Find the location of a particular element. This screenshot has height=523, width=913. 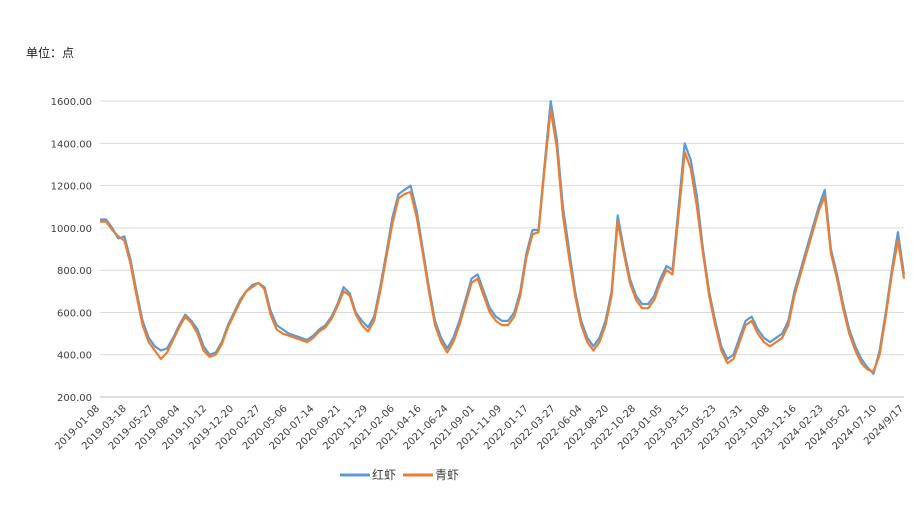

y-tick-label: 800.00 is located at coordinates (74, 271).